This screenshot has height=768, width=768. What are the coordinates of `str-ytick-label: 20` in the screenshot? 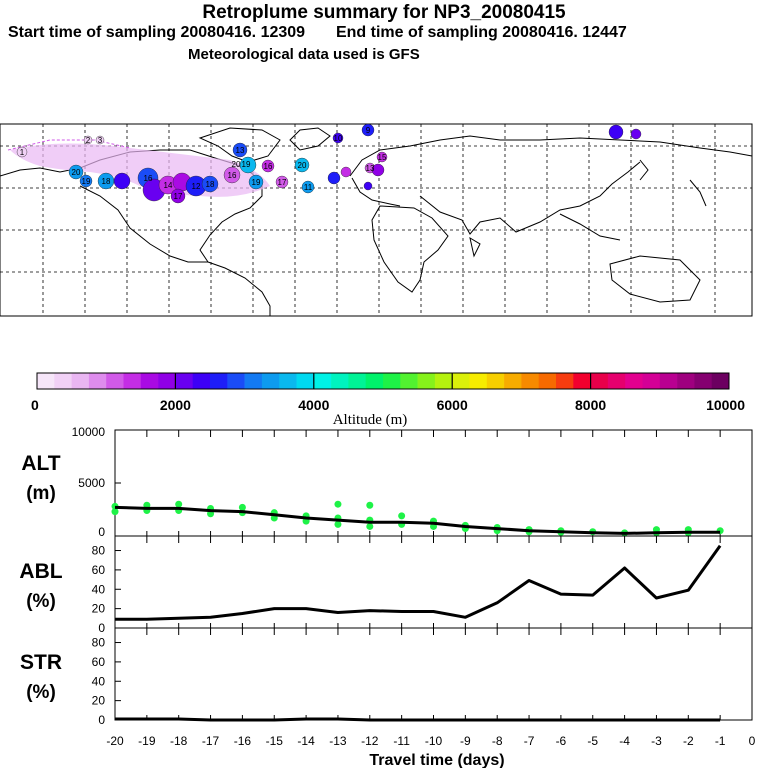 It's located at (99, 701).